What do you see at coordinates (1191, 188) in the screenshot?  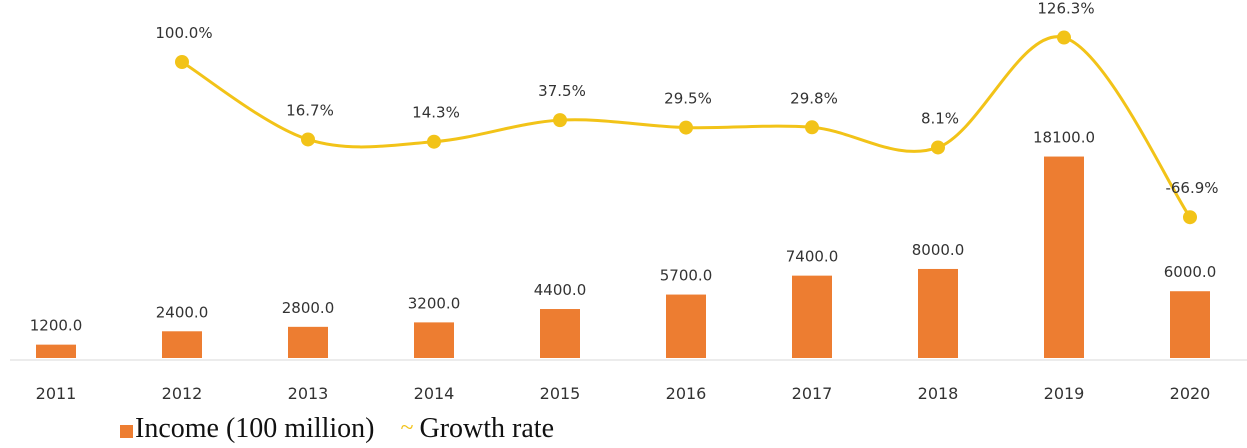 I see `growth-label-2020: -66.9%` at bounding box center [1191, 188].